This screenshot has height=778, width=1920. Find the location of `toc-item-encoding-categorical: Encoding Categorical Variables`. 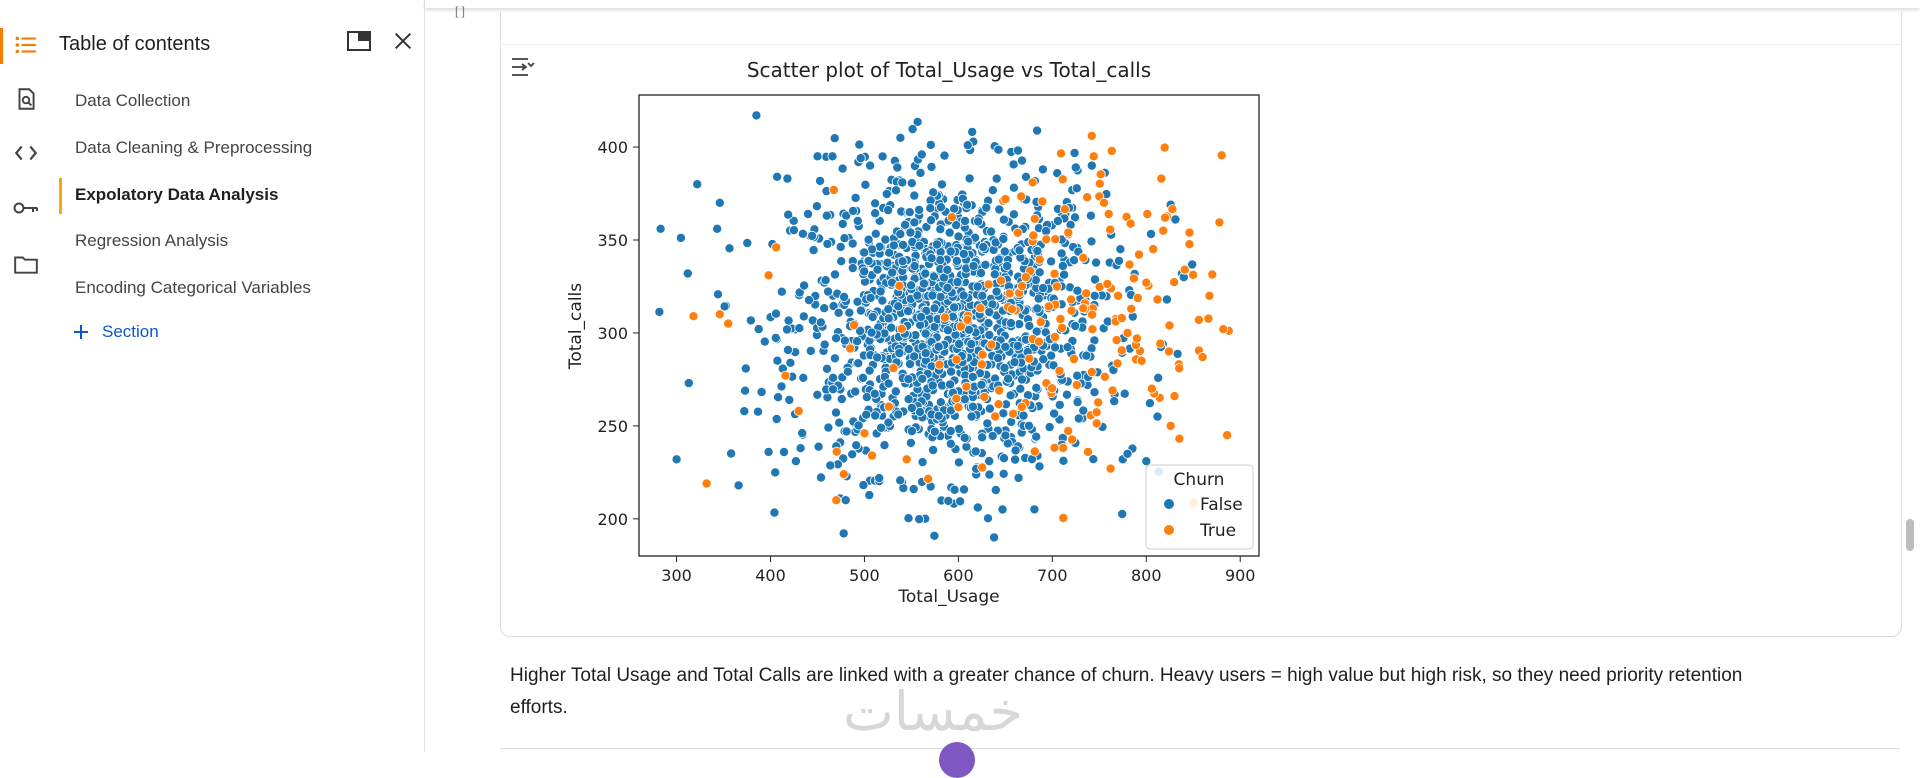

toc-item-encoding-categorical: Encoding Categorical Variables is located at coordinates (193, 287).